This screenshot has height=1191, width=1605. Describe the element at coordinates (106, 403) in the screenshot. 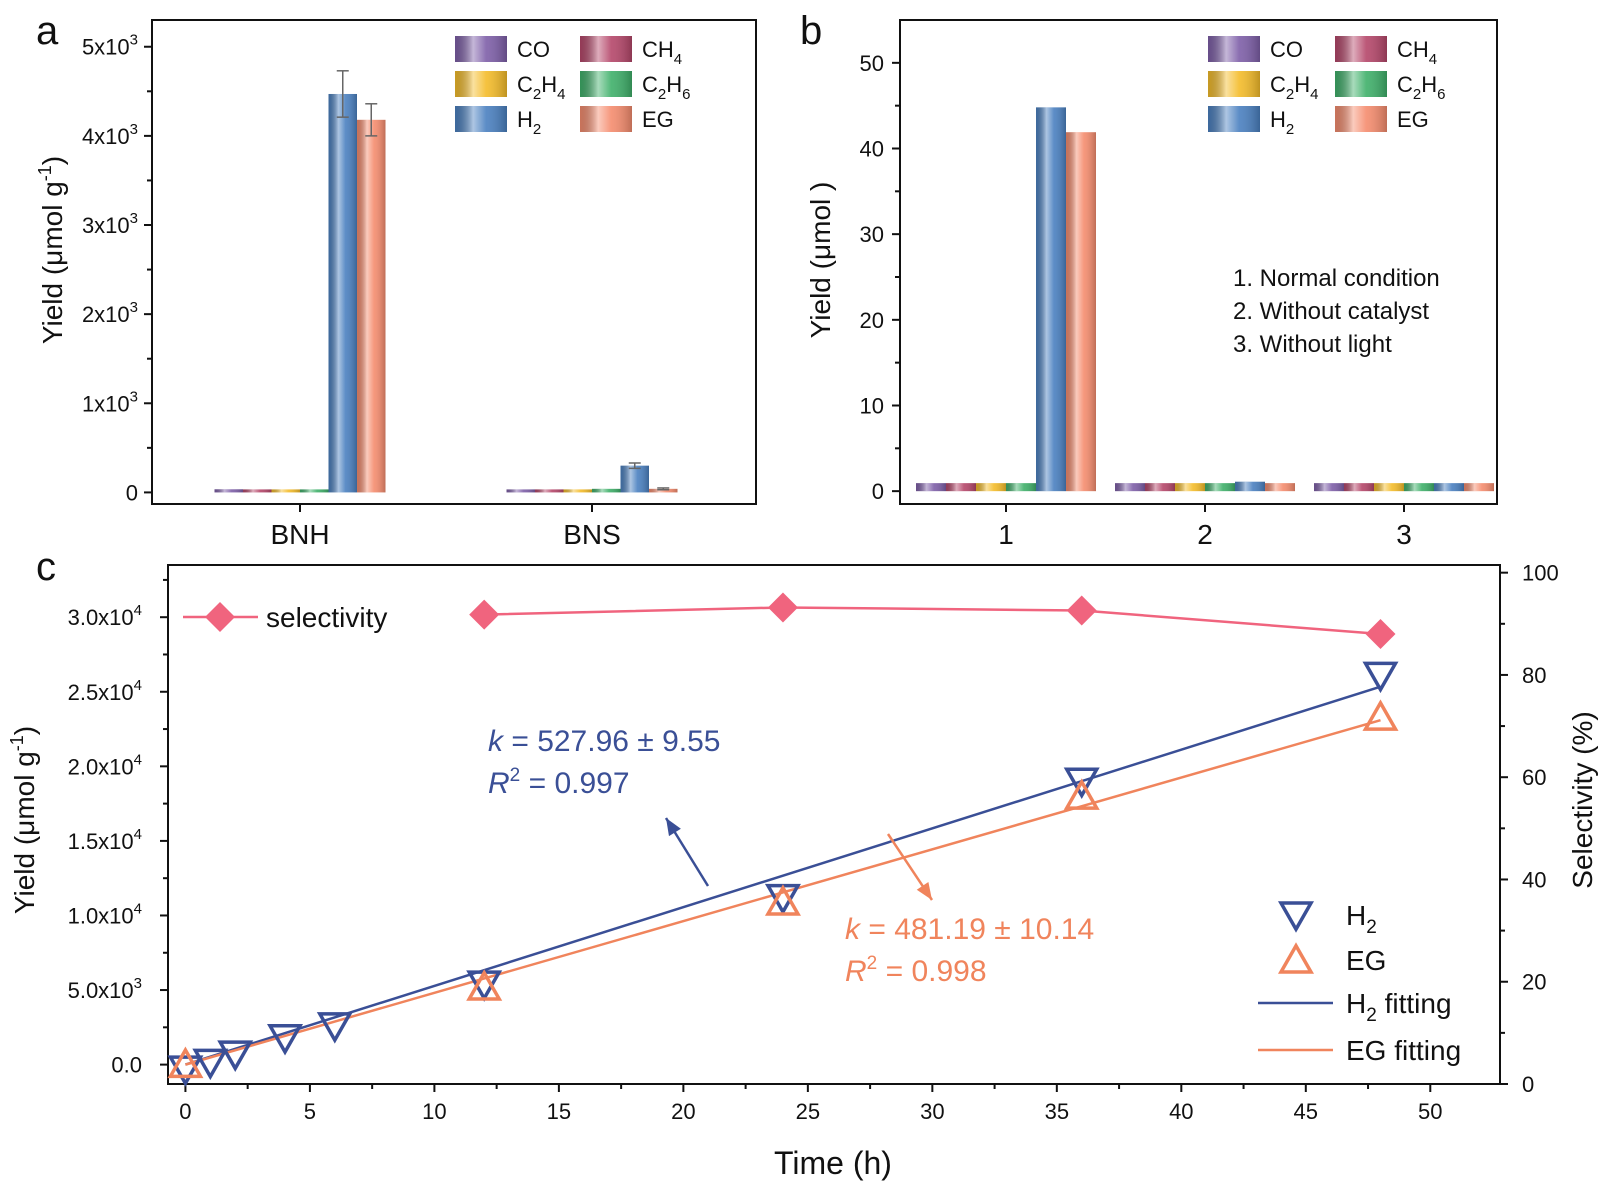

I see `y-tick-mantissa: 1x10` at that location.